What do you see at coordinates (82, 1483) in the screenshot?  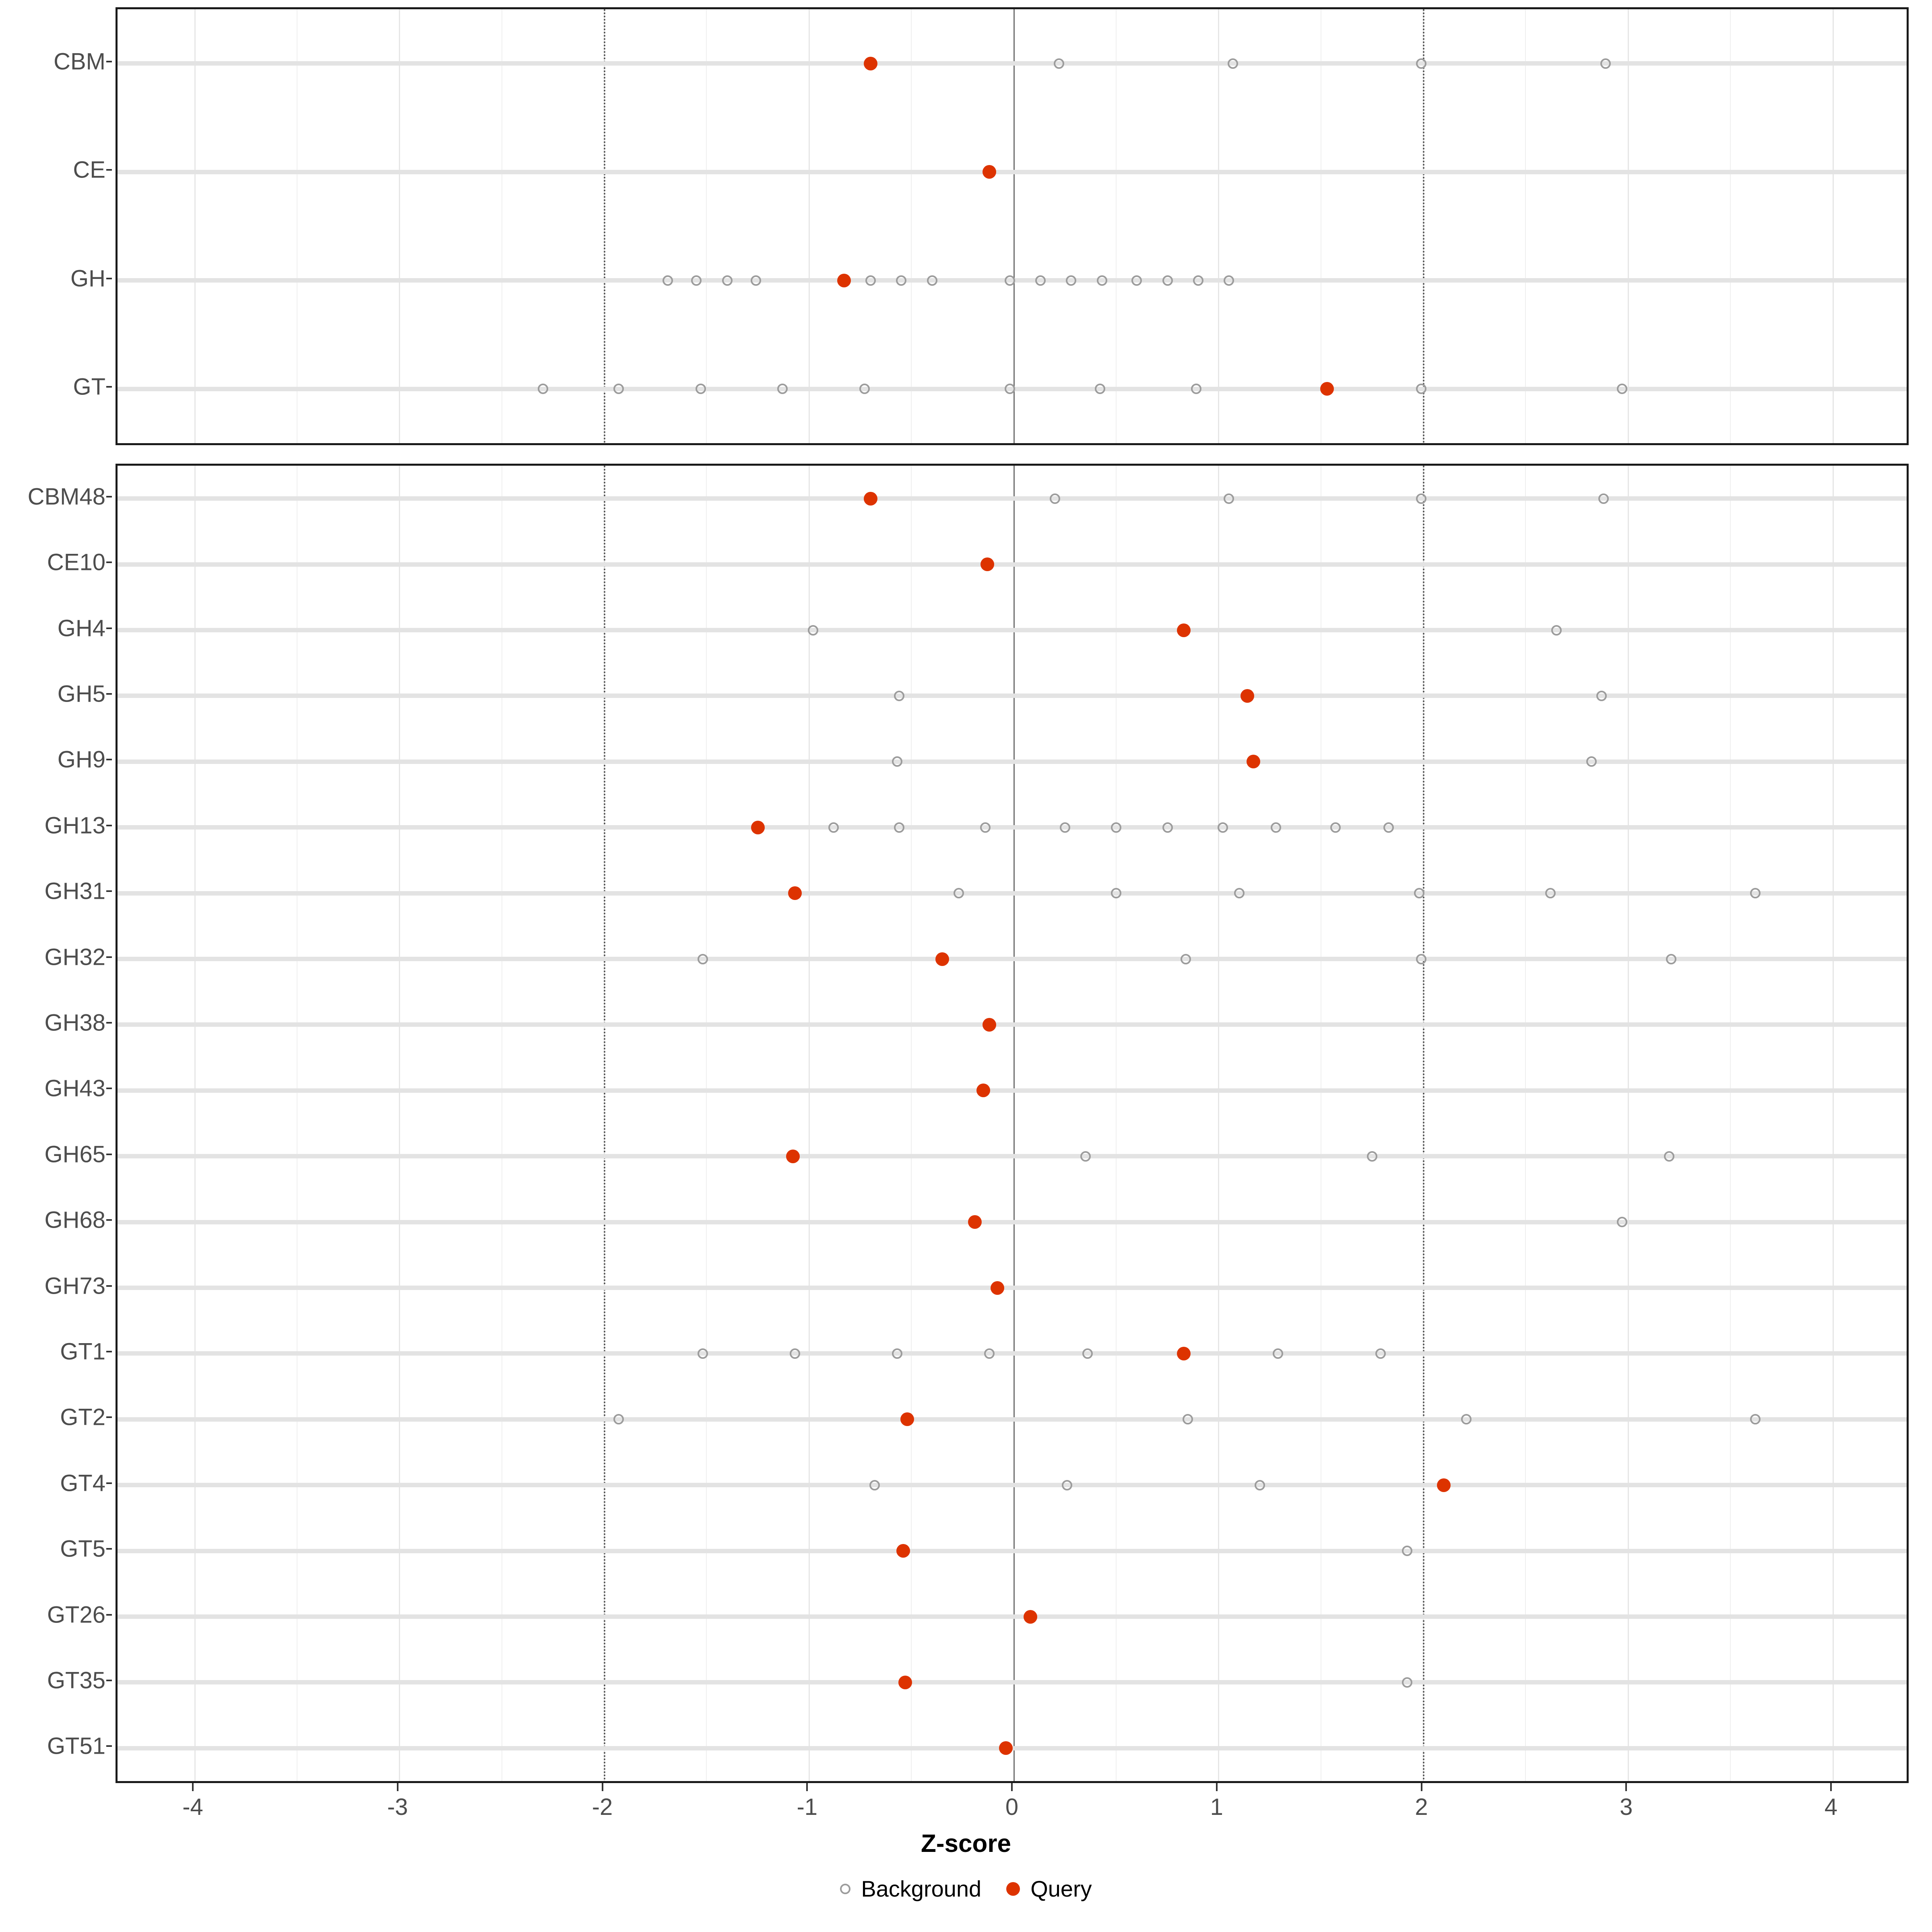 I see `y-axis-tick-label: GT4` at bounding box center [82, 1483].